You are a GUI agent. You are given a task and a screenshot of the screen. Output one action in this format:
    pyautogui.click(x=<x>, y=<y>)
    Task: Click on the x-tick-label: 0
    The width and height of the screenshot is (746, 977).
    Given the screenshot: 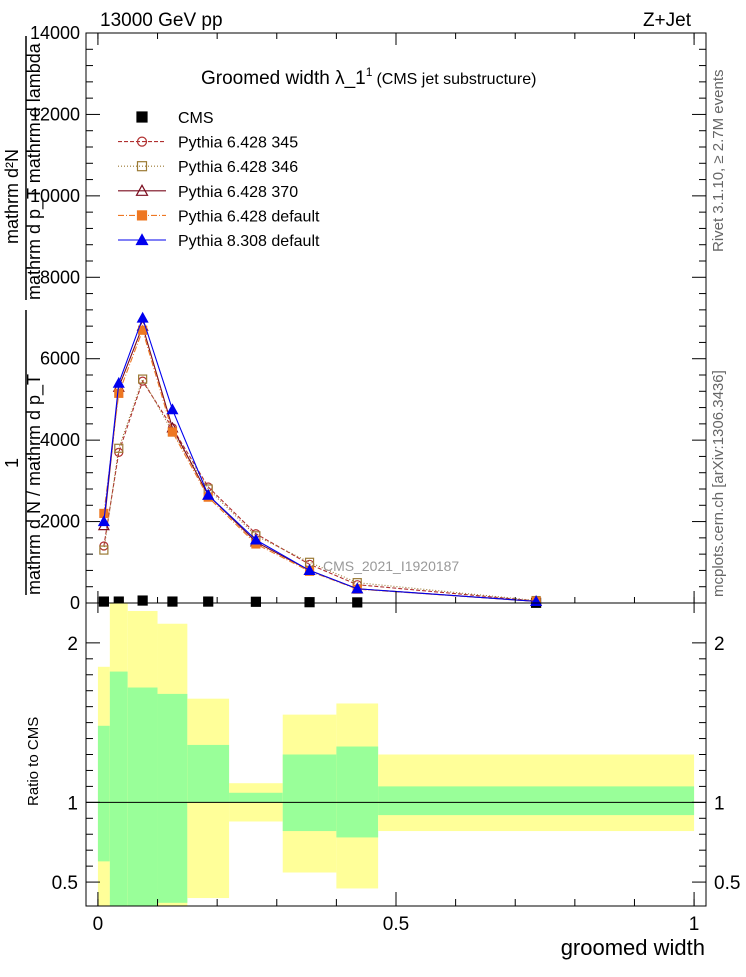 What is the action you would take?
    pyautogui.click(x=98, y=924)
    